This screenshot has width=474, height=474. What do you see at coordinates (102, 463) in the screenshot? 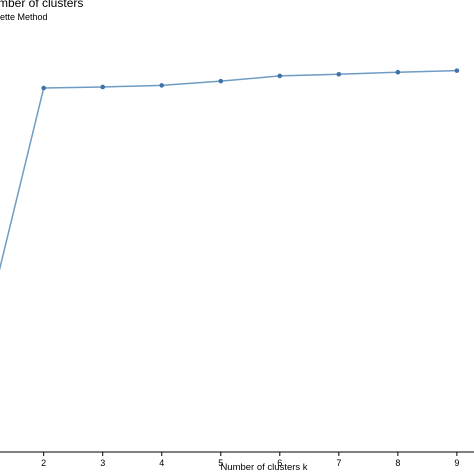
I see `x-tick-label: 3` at bounding box center [102, 463].